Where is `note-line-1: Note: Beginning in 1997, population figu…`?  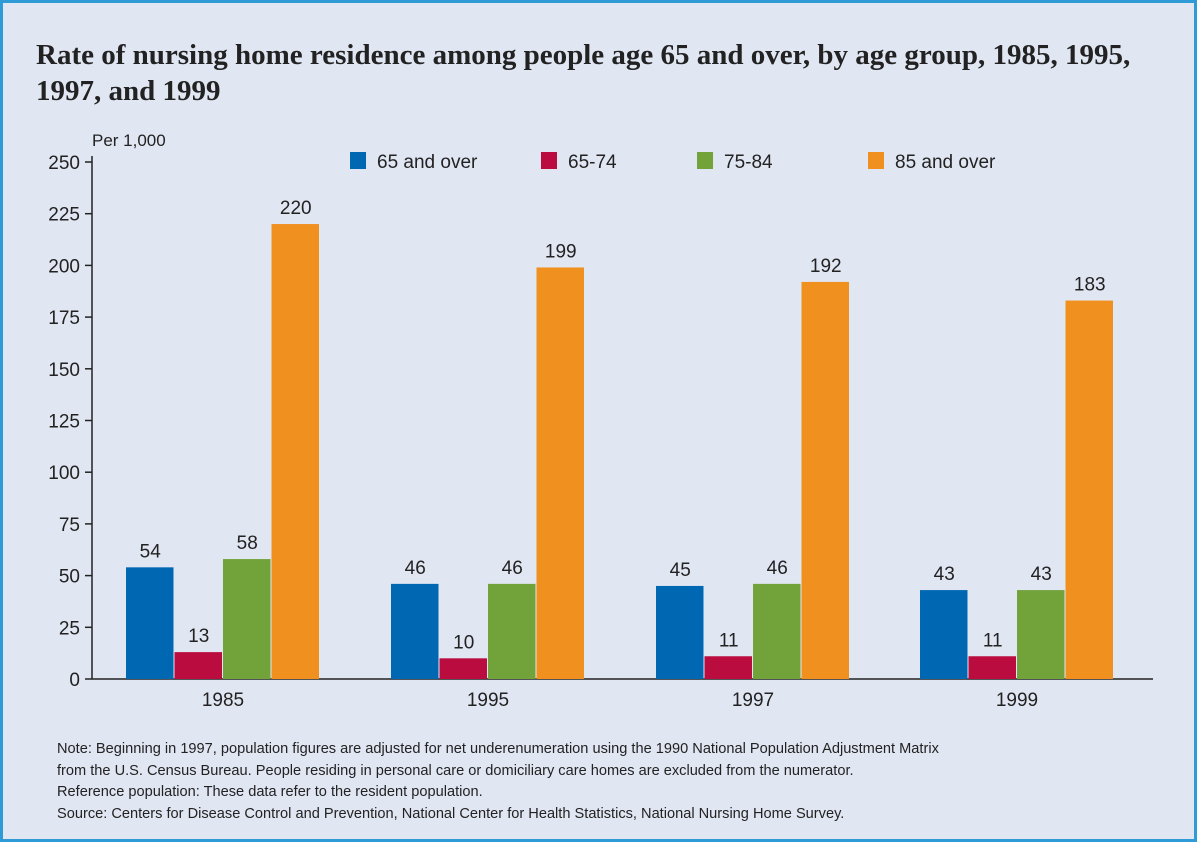
note-line-1: Note: Beginning in 1997, population figu… is located at coordinates (498, 749).